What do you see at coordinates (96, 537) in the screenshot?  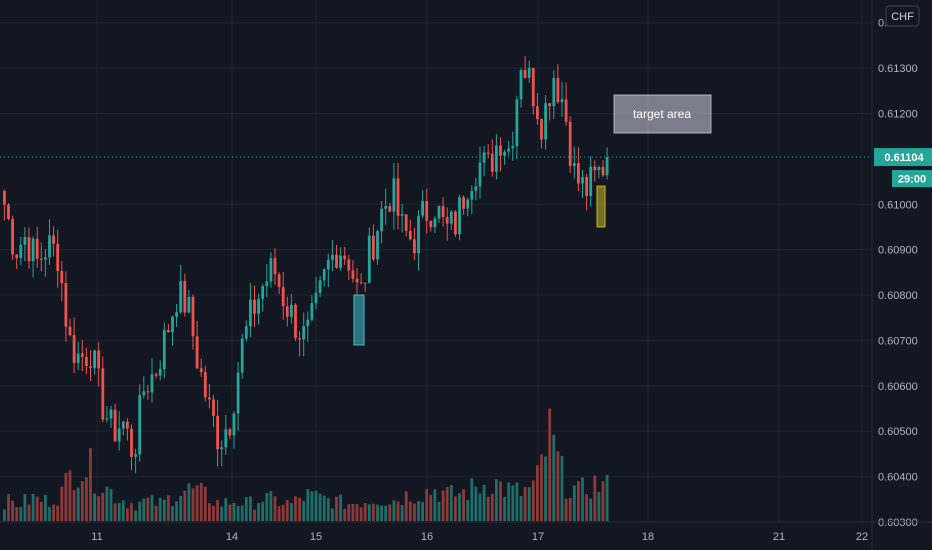 I see `x-tick-label: 11` at bounding box center [96, 537].